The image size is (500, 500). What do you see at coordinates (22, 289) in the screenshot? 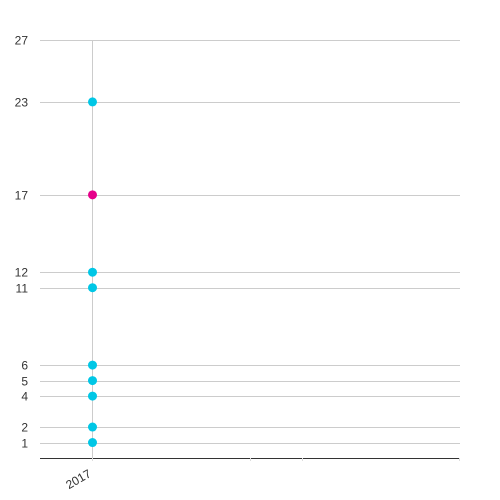
I see `y-tick-label: 11` at bounding box center [22, 289].